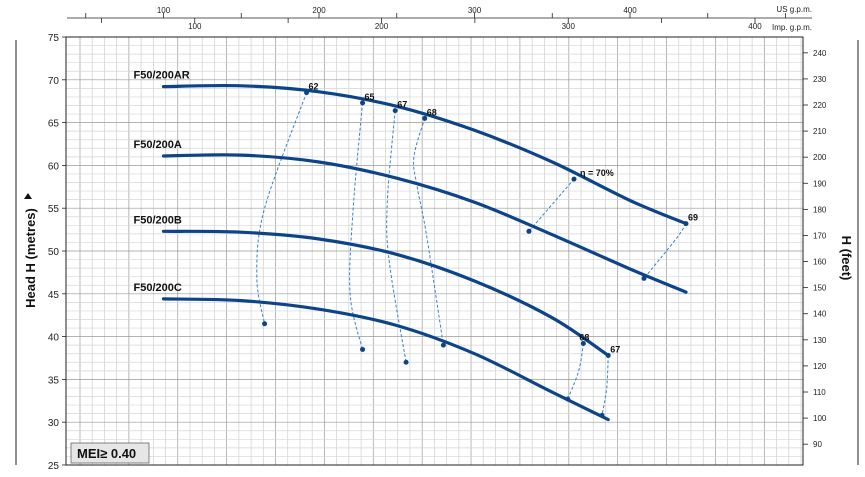  What do you see at coordinates (54, 252) in the screenshot?
I see `left-tick-label: 50` at bounding box center [54, 252].